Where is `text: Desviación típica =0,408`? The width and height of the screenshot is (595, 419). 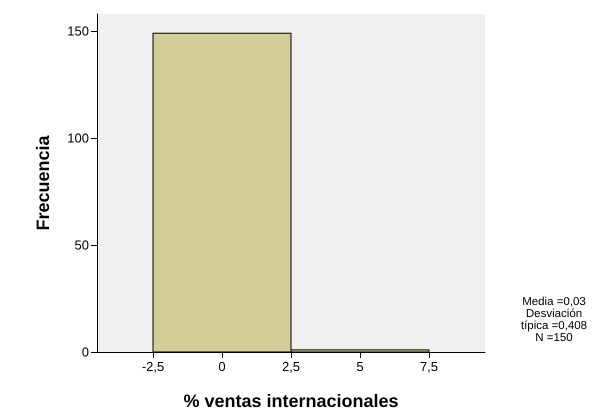 text: Desviación típica =0,408 is located at coordinates (554, 320).